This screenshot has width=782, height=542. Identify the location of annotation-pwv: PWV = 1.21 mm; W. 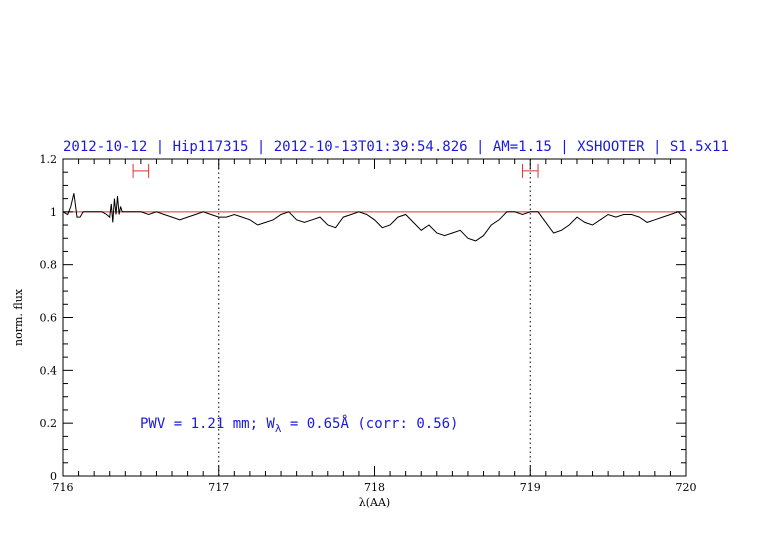
(207, 424).